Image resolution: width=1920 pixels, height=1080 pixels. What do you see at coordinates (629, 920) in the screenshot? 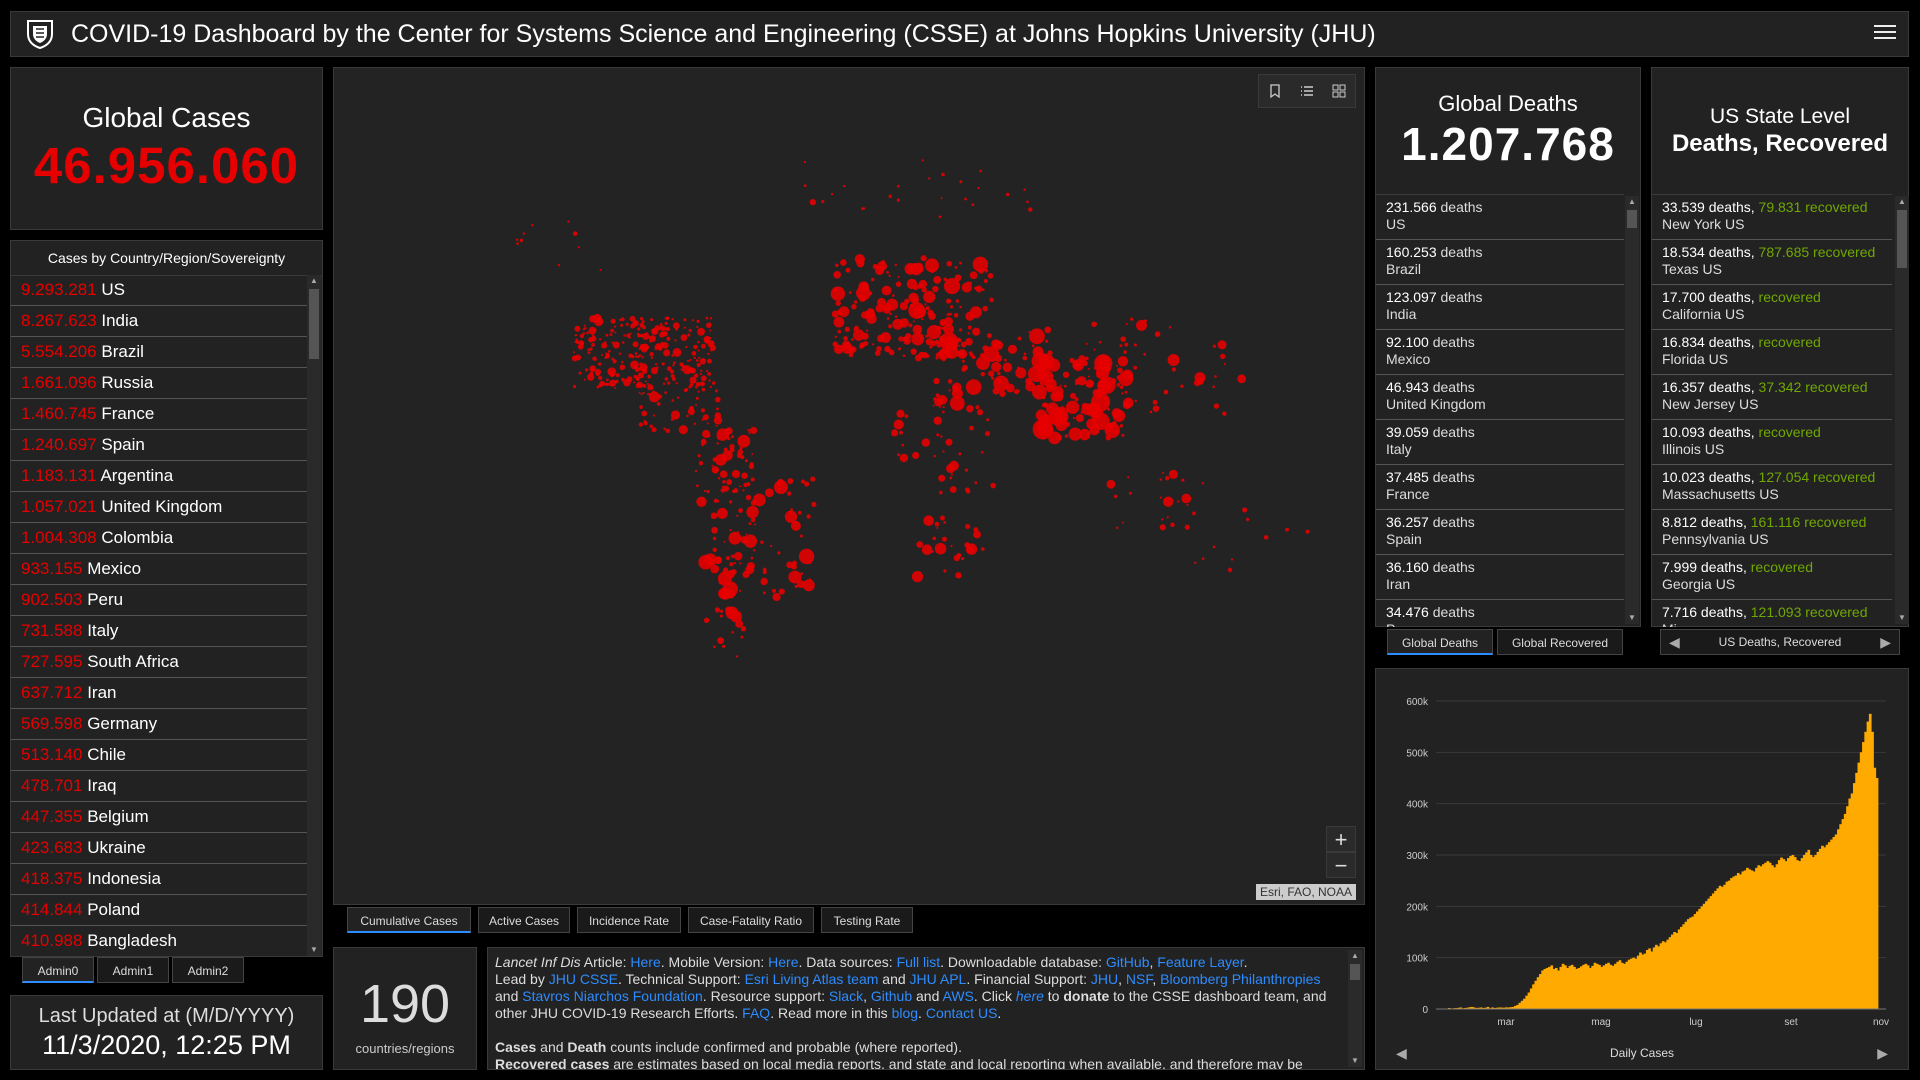
I see `tab-incidence-rate: Incidence Rate` at bounding box center [629, 920].